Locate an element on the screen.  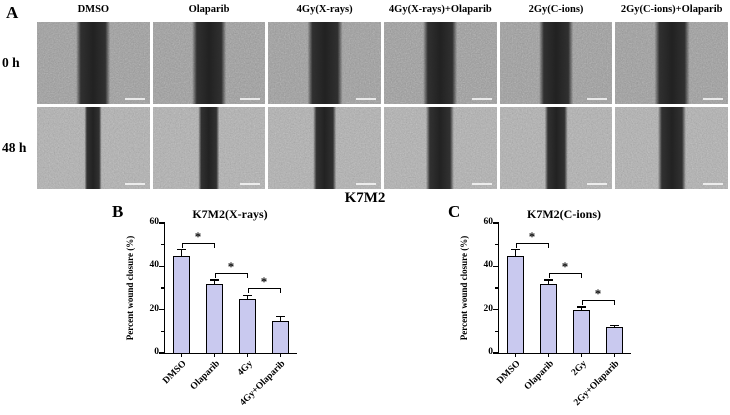
micrograph-0h-4Gy(X-rays)+Olaparib is located at coordinates (440, 63).